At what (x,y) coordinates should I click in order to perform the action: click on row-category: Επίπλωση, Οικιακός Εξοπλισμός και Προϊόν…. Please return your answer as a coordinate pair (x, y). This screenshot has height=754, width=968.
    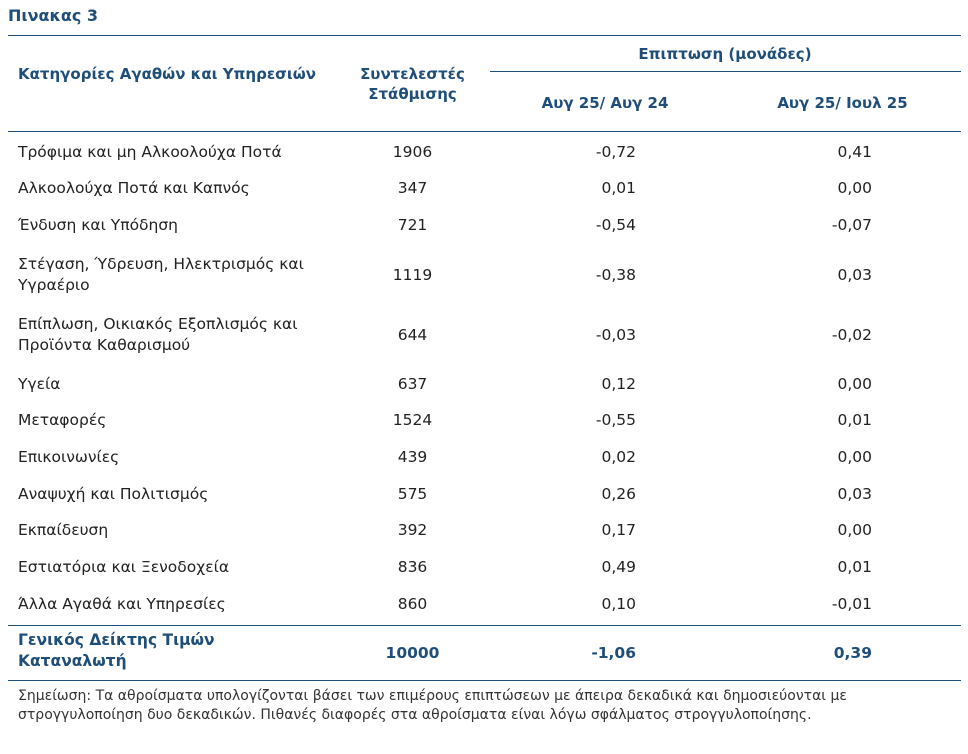
    Looking at the image, I should click on (158, 334).